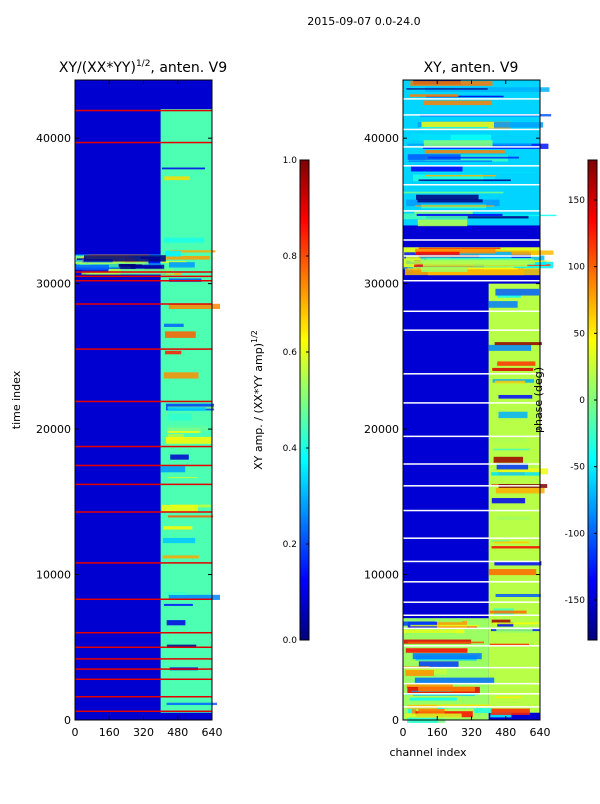 This screenshot has height=804, width=600. Describe the element at coordinates (565, 400) in the screenshot. I see `phase-colorbar: phase (deg) -150 -100 -50 0 50 100 150` at that location.